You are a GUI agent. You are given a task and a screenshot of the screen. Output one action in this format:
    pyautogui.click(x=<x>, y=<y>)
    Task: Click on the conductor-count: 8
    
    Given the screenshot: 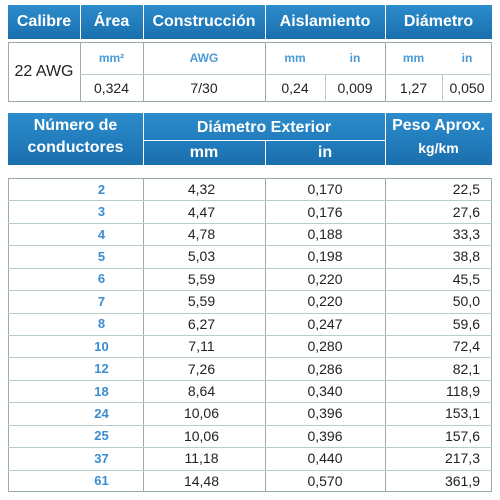 What is the action you would take?
    pyautogui.click(x=101, y=324)
    